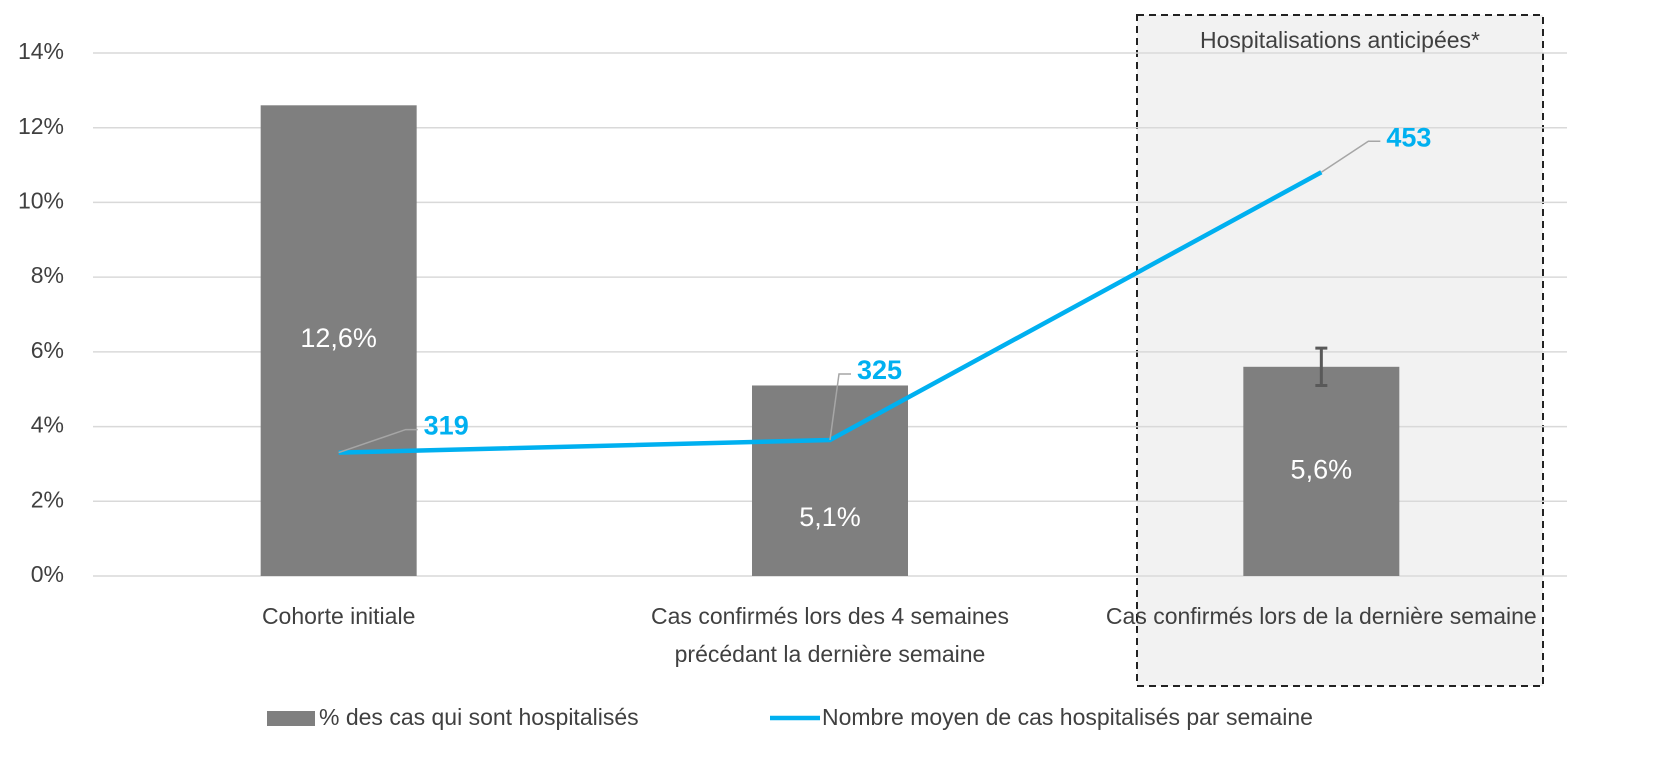 Image resolution: width=1657 pixels, height=773 pixels. Describe the element at coordinates (830, 517) in the screenshot. I see `bar-value-label: 5,1%` at that location.